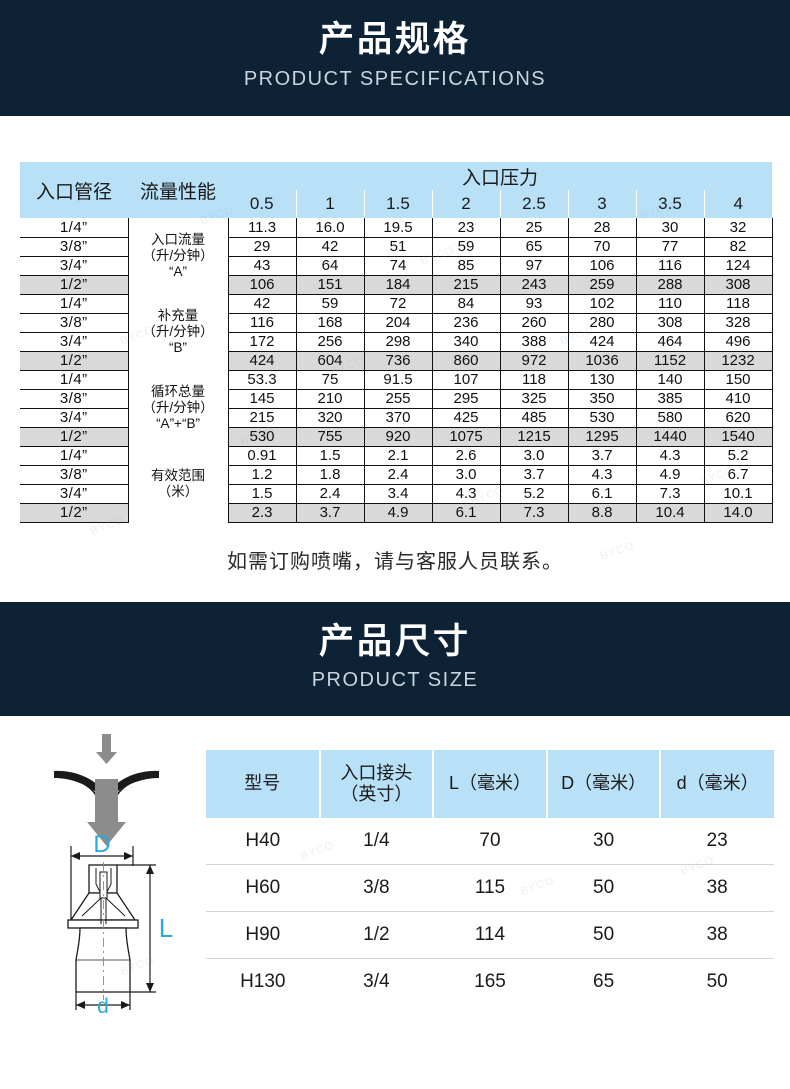  I want to click on cell-value: 288, so click(669, 285).